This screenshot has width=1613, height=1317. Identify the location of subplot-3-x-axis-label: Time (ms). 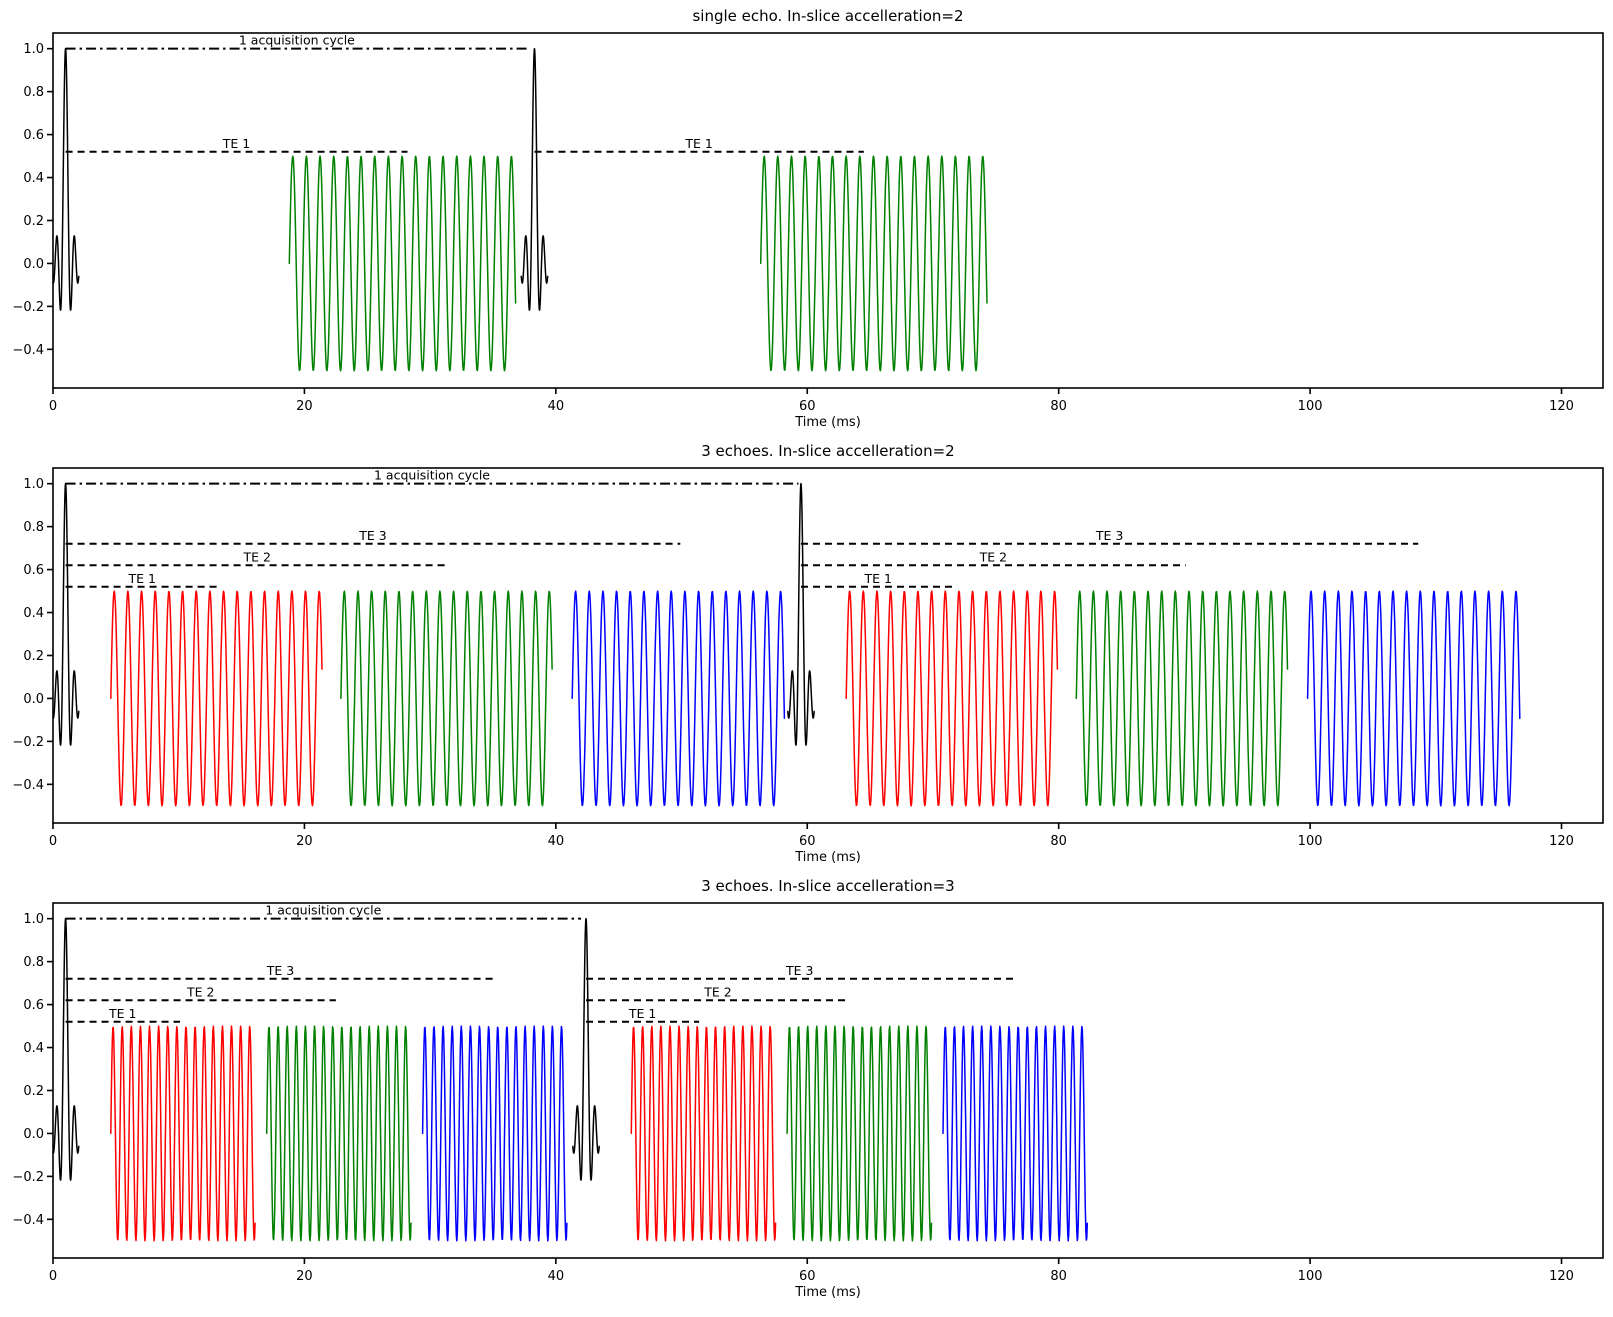
(827, 1292).